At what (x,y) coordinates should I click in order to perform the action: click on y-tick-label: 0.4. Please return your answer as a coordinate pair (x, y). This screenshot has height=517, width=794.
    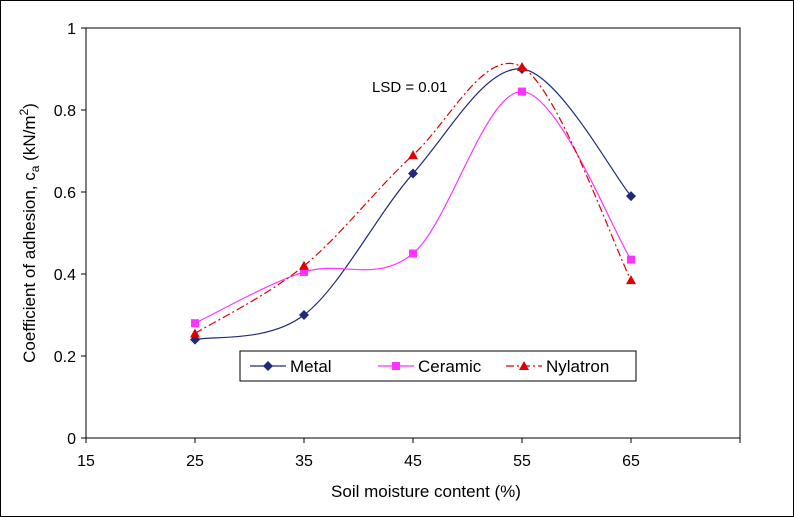
    Looking at the image, I should click on (65, 275).